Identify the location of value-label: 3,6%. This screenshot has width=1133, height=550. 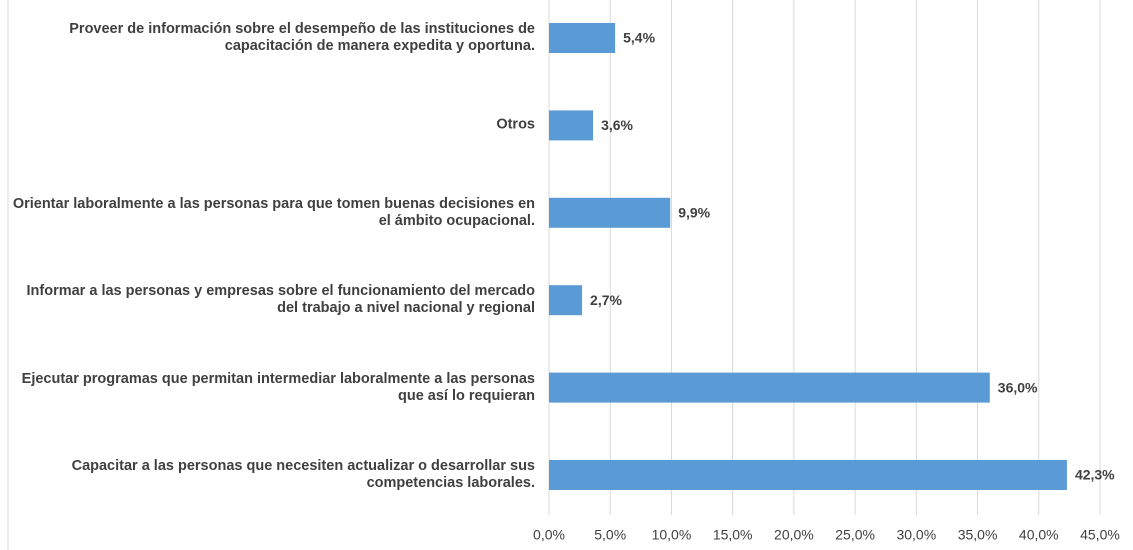
(617, 125).